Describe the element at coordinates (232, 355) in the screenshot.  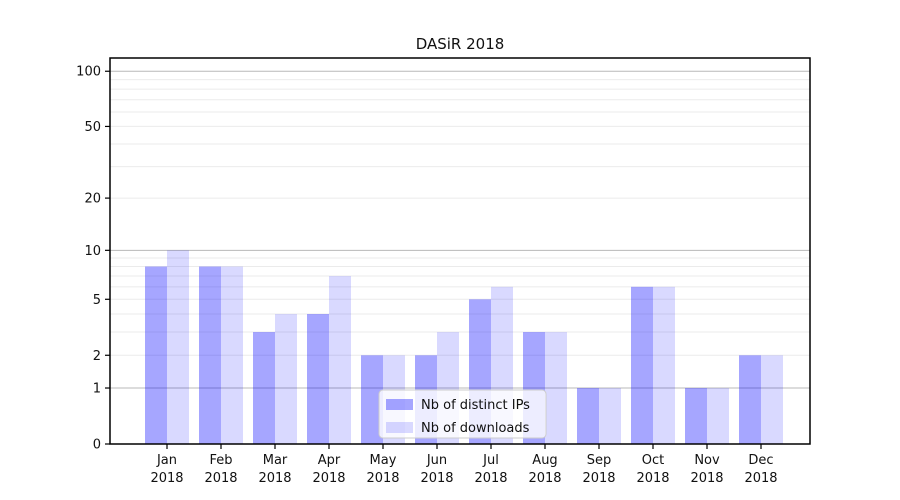
I see `bar-downloads-feb` at that location.